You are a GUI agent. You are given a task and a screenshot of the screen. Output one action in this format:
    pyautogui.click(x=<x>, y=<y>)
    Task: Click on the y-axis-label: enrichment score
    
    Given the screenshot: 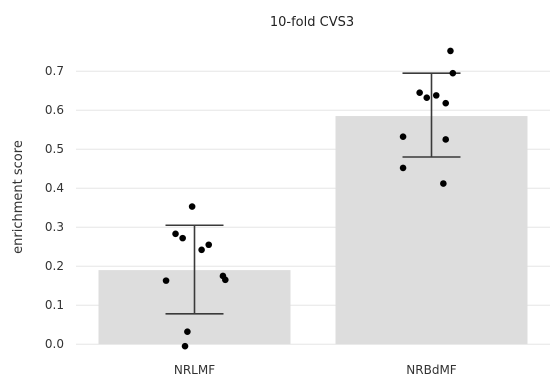 What is the action you would take?
    pyautogui.click(x=18, y=197)
    